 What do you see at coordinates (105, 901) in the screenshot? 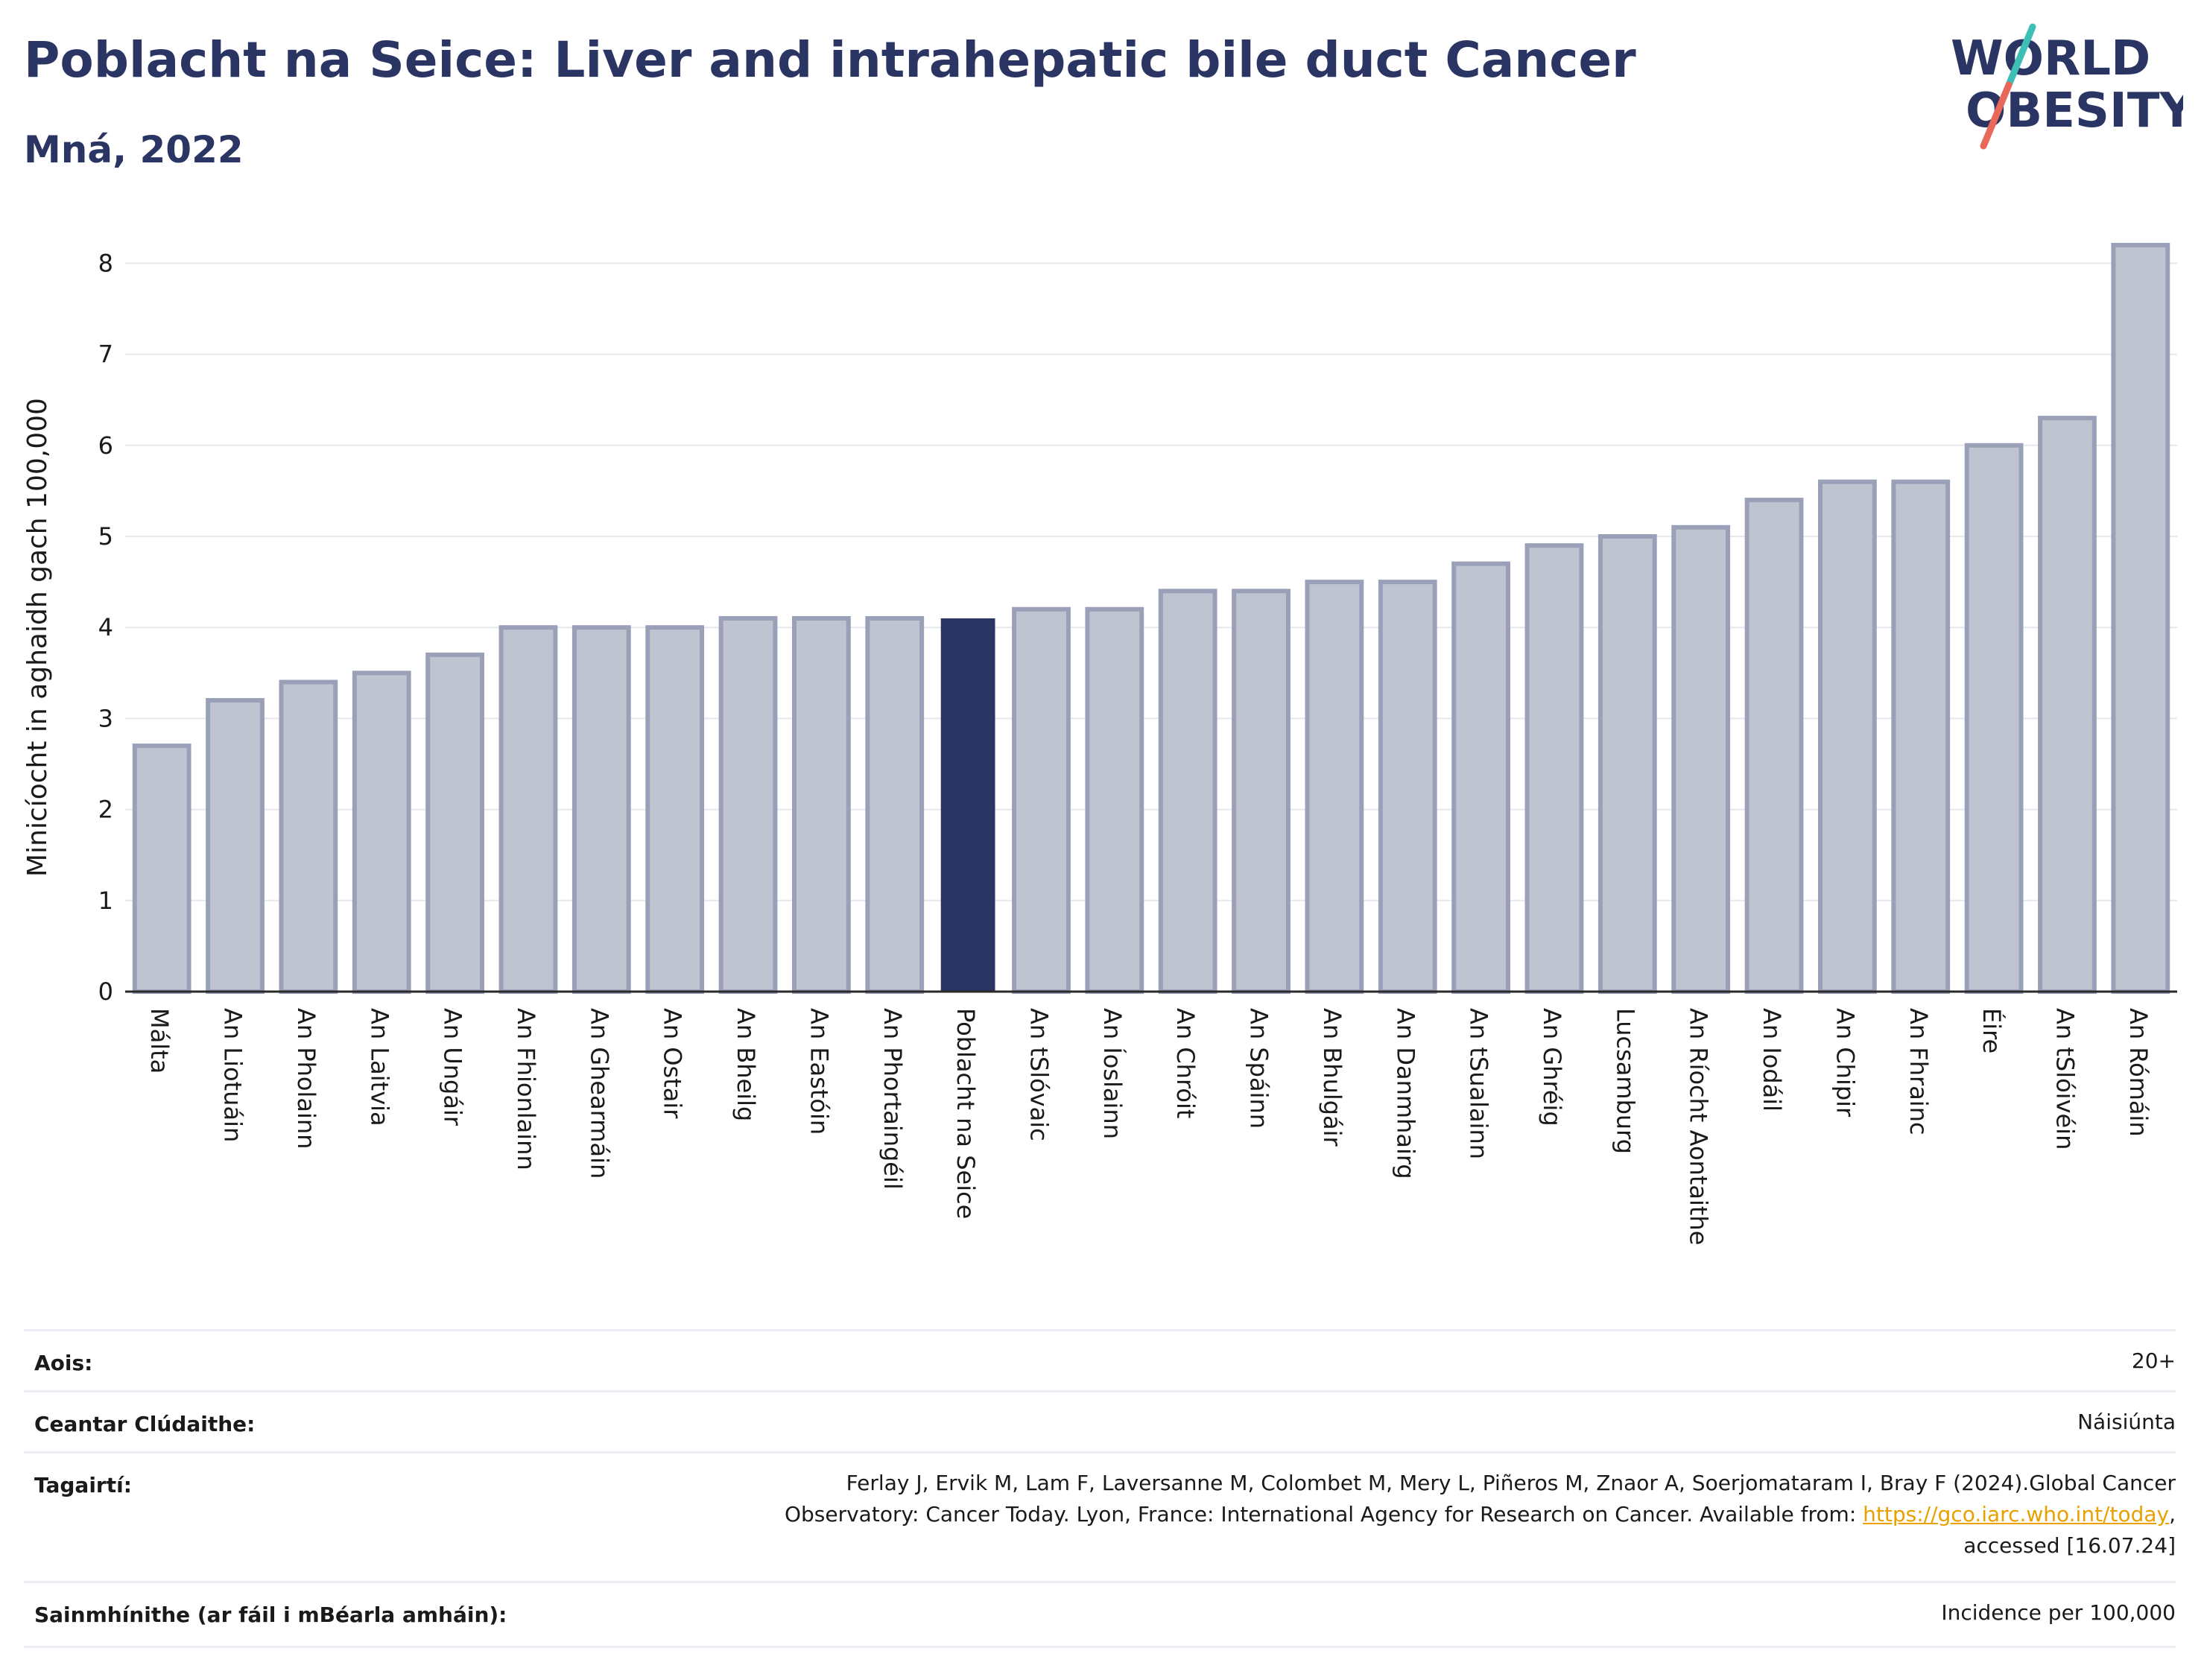
I see `y-tick-label: 1` at bounding box center [105, 901].